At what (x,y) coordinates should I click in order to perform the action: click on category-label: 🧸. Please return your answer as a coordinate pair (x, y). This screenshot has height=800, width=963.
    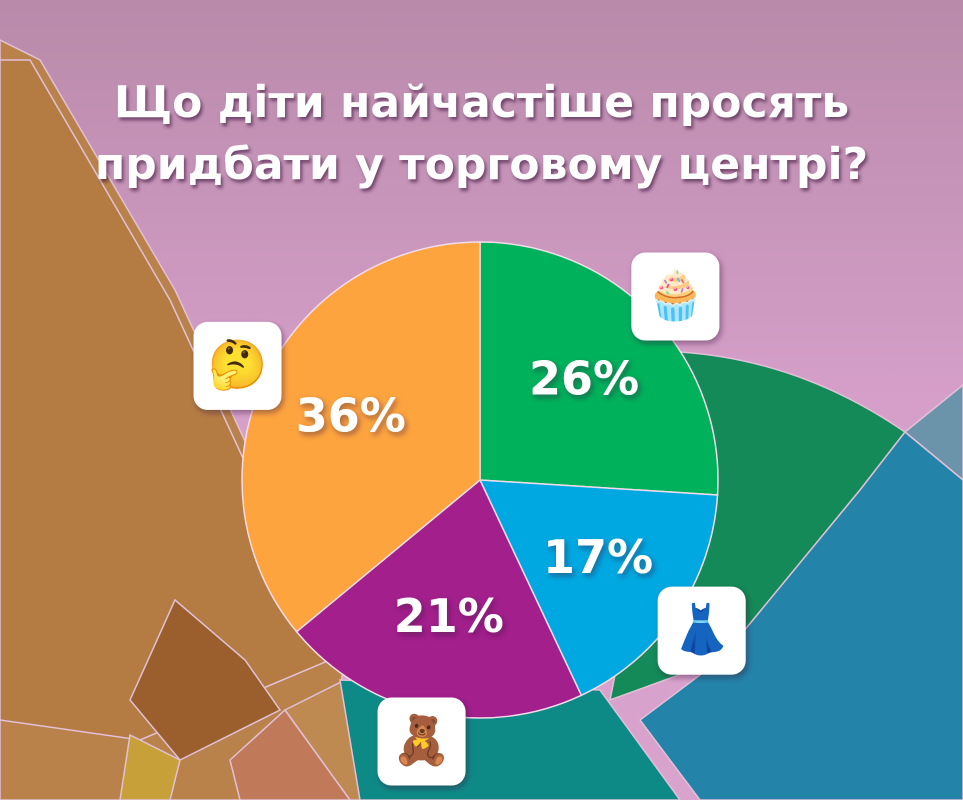
    Looking at the image, I should click on (422, 741).